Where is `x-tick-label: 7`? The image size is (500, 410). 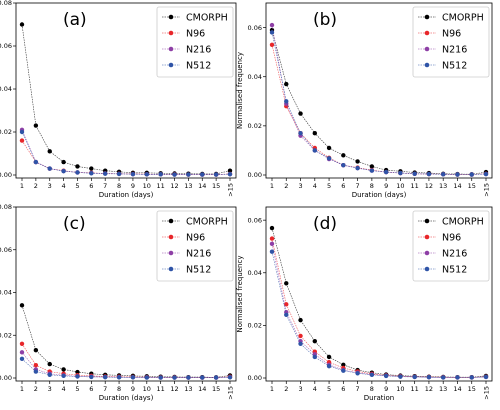 x-tick-label: 7 is located at coordinates (358, 389).